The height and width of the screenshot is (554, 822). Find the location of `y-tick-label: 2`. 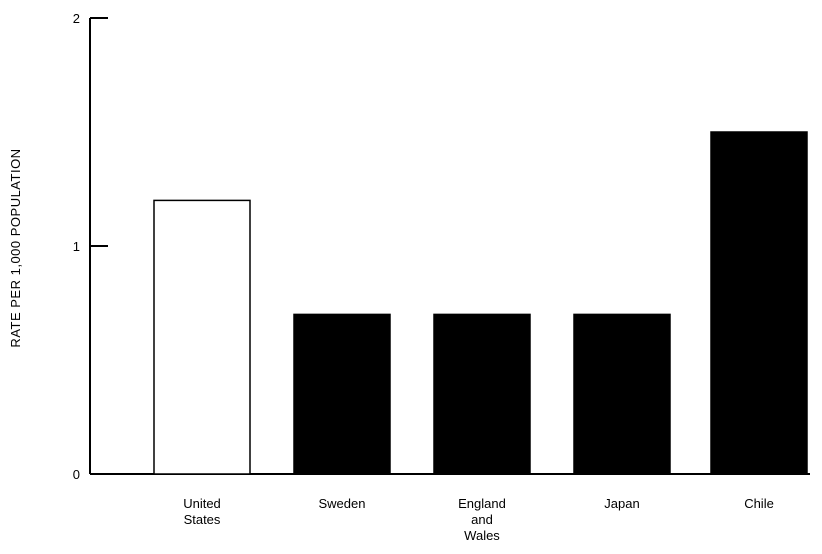

y-tick-label: 2 is located at coordinates (76, 18).